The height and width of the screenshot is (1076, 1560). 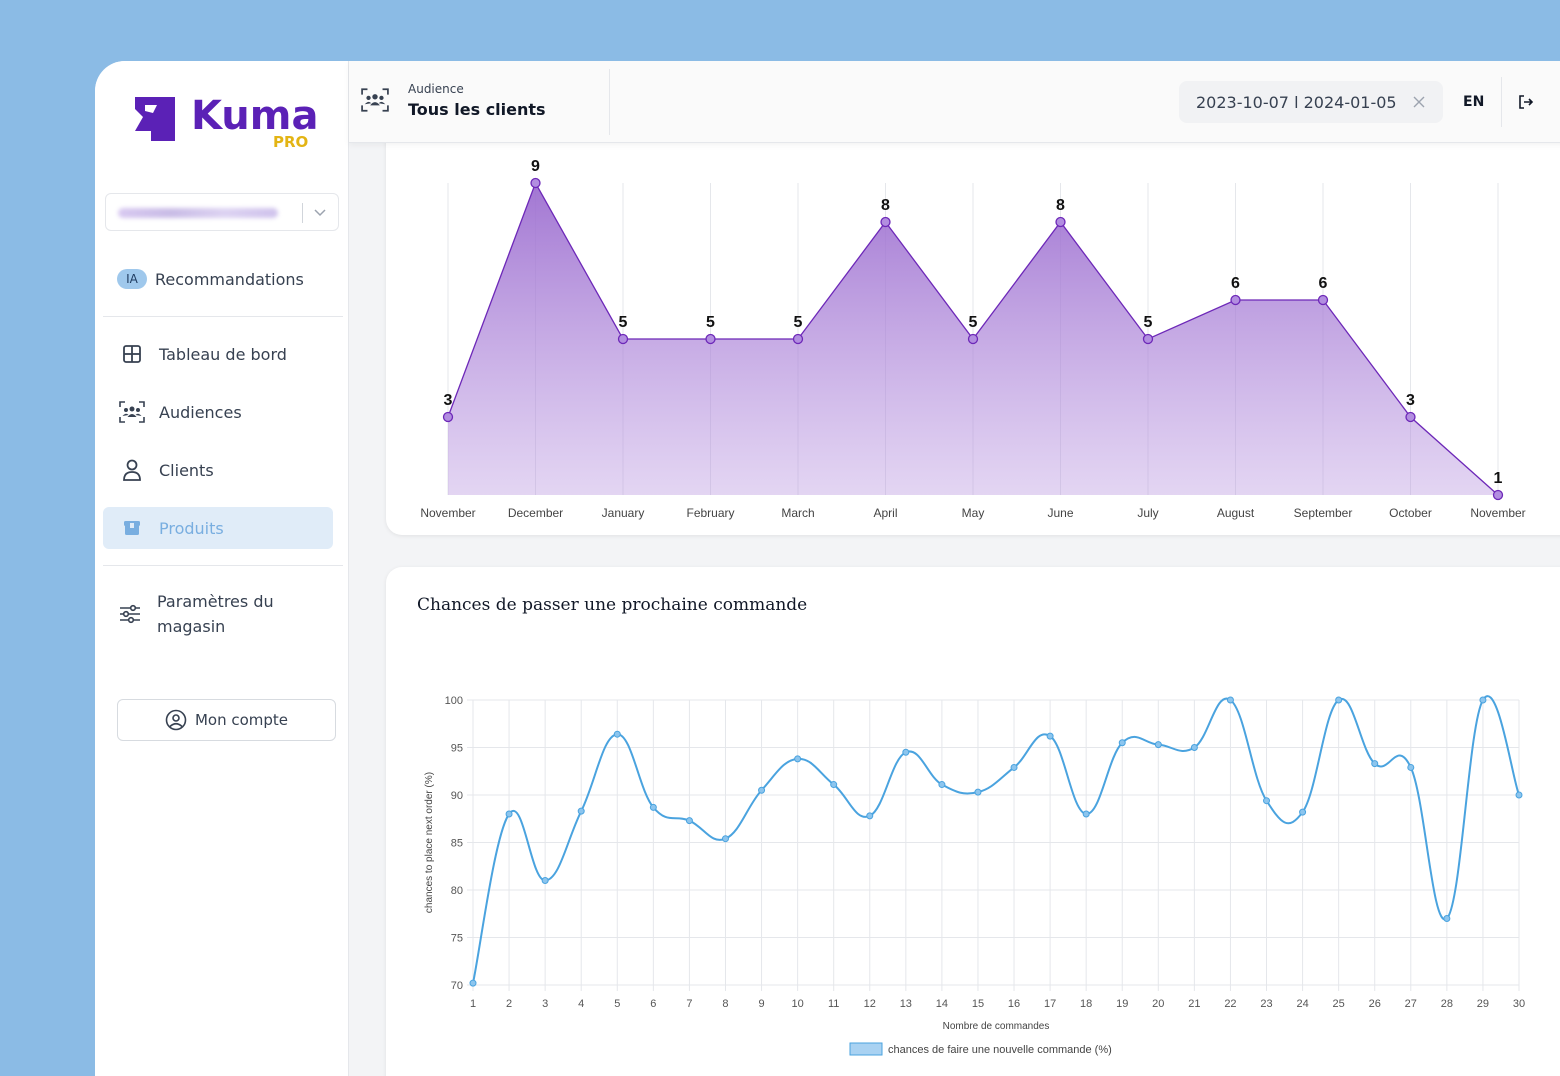 I want to click on x-tick-label: 19, so click(x=1122, y=1004).